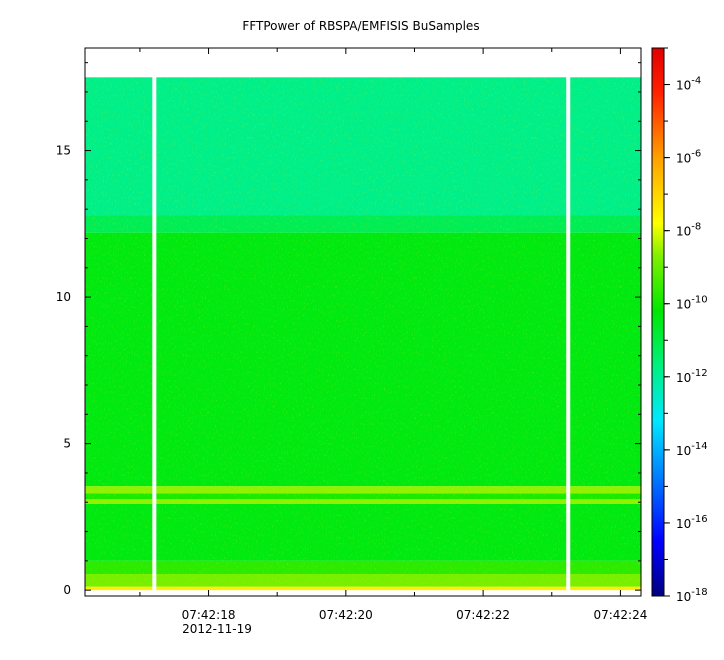 The image size is (724, 660). Describe the element at coordinates (658, 322) in the screenshot. I see `colorbar` at that location.